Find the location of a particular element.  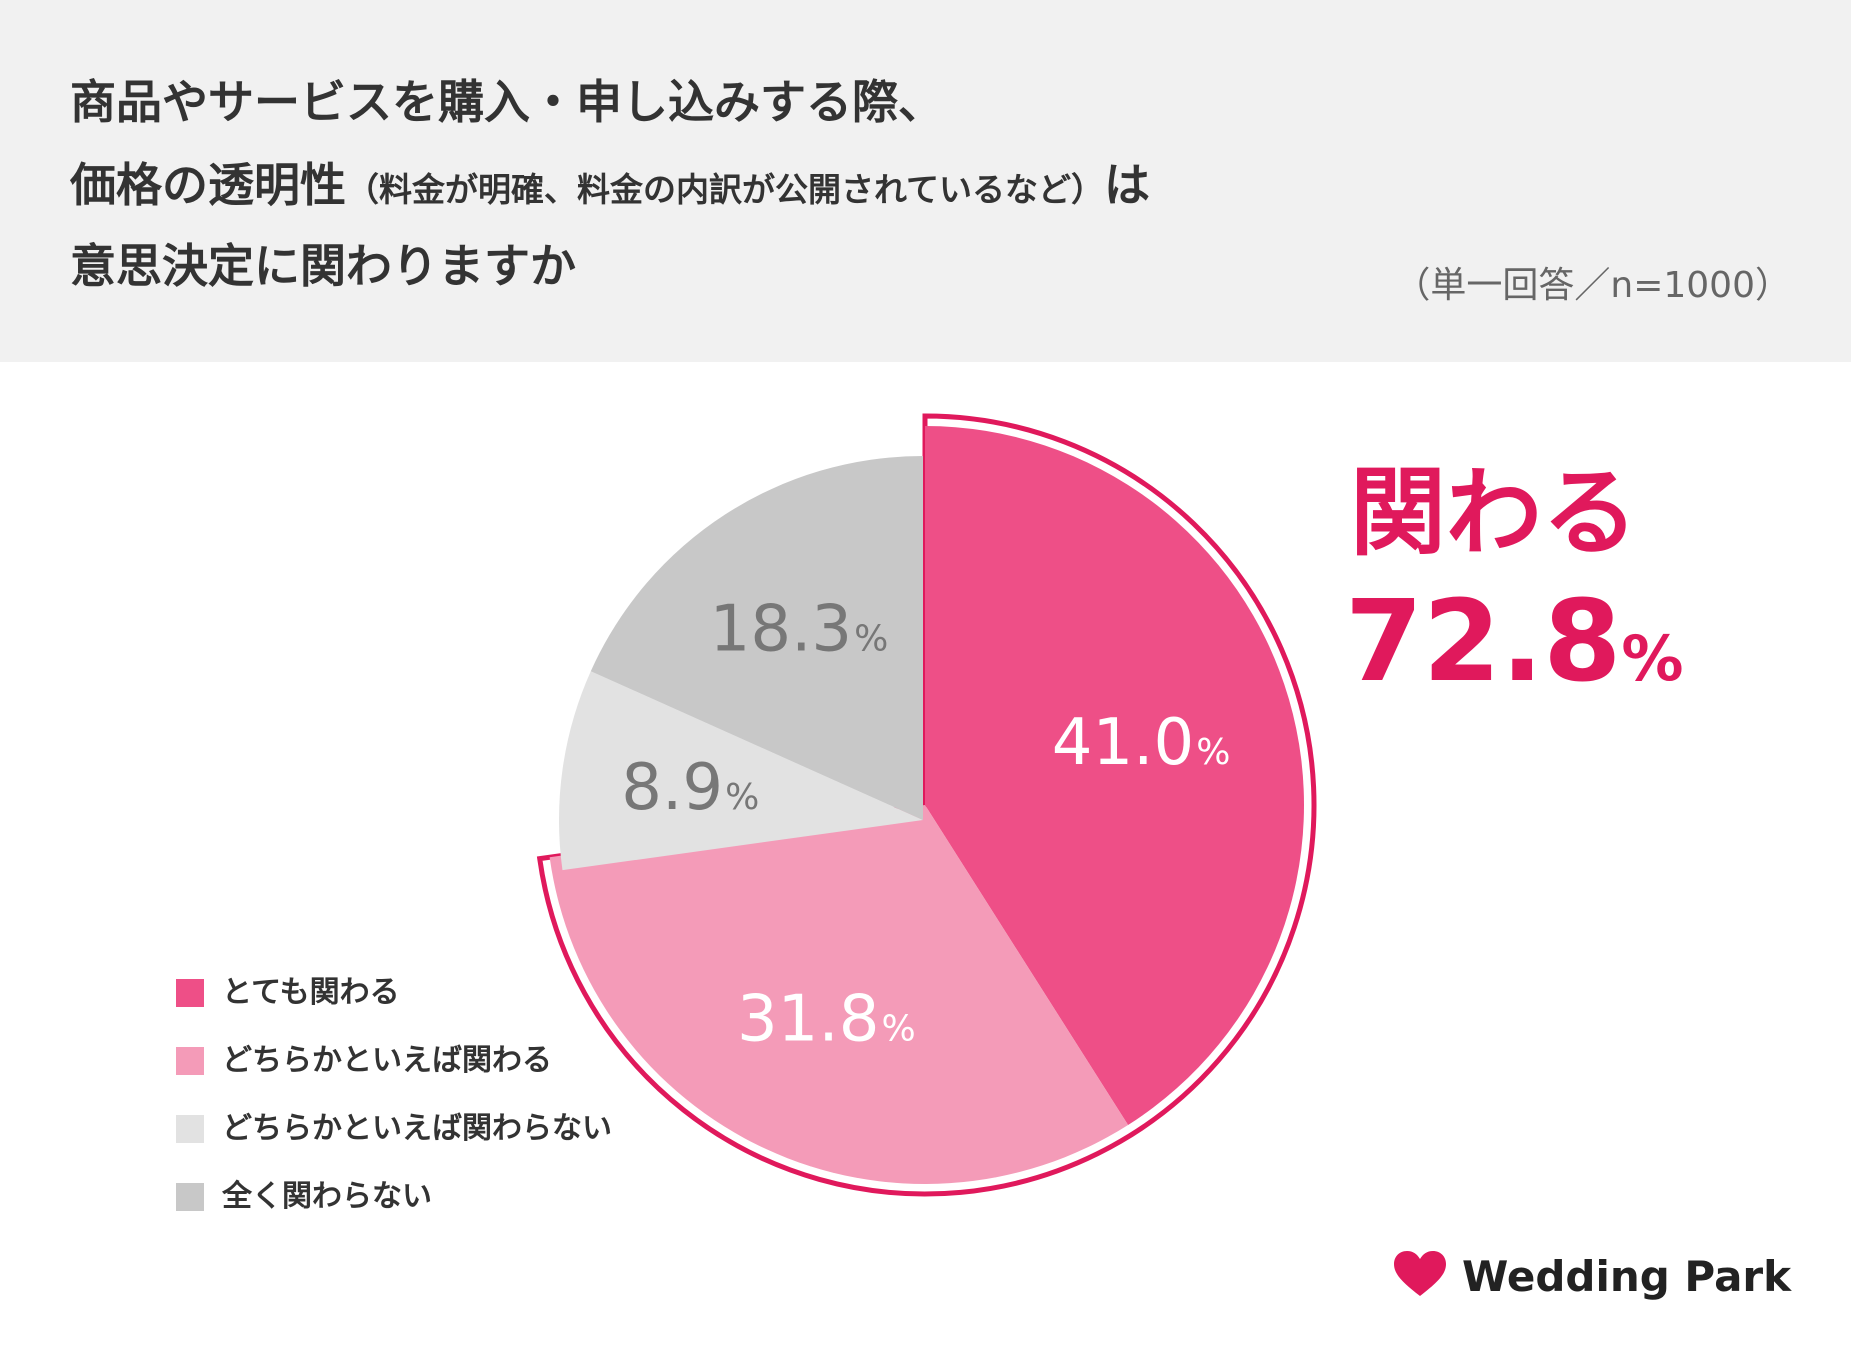

brand-logo: Wedding Park is located at coordinates (1591, 1278).